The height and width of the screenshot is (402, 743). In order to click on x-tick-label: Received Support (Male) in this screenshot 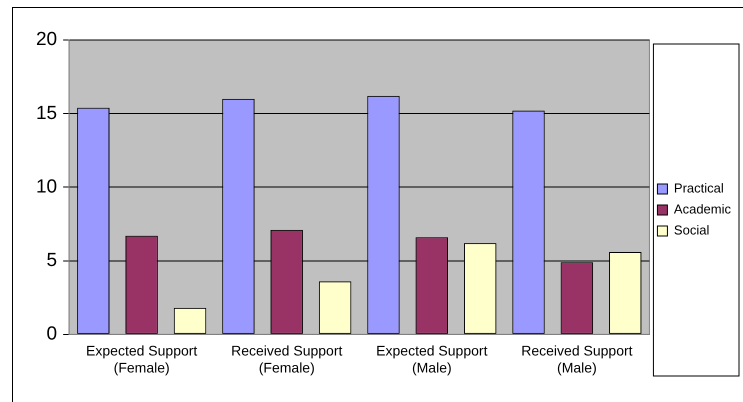, I will do `click(577, 359)`.